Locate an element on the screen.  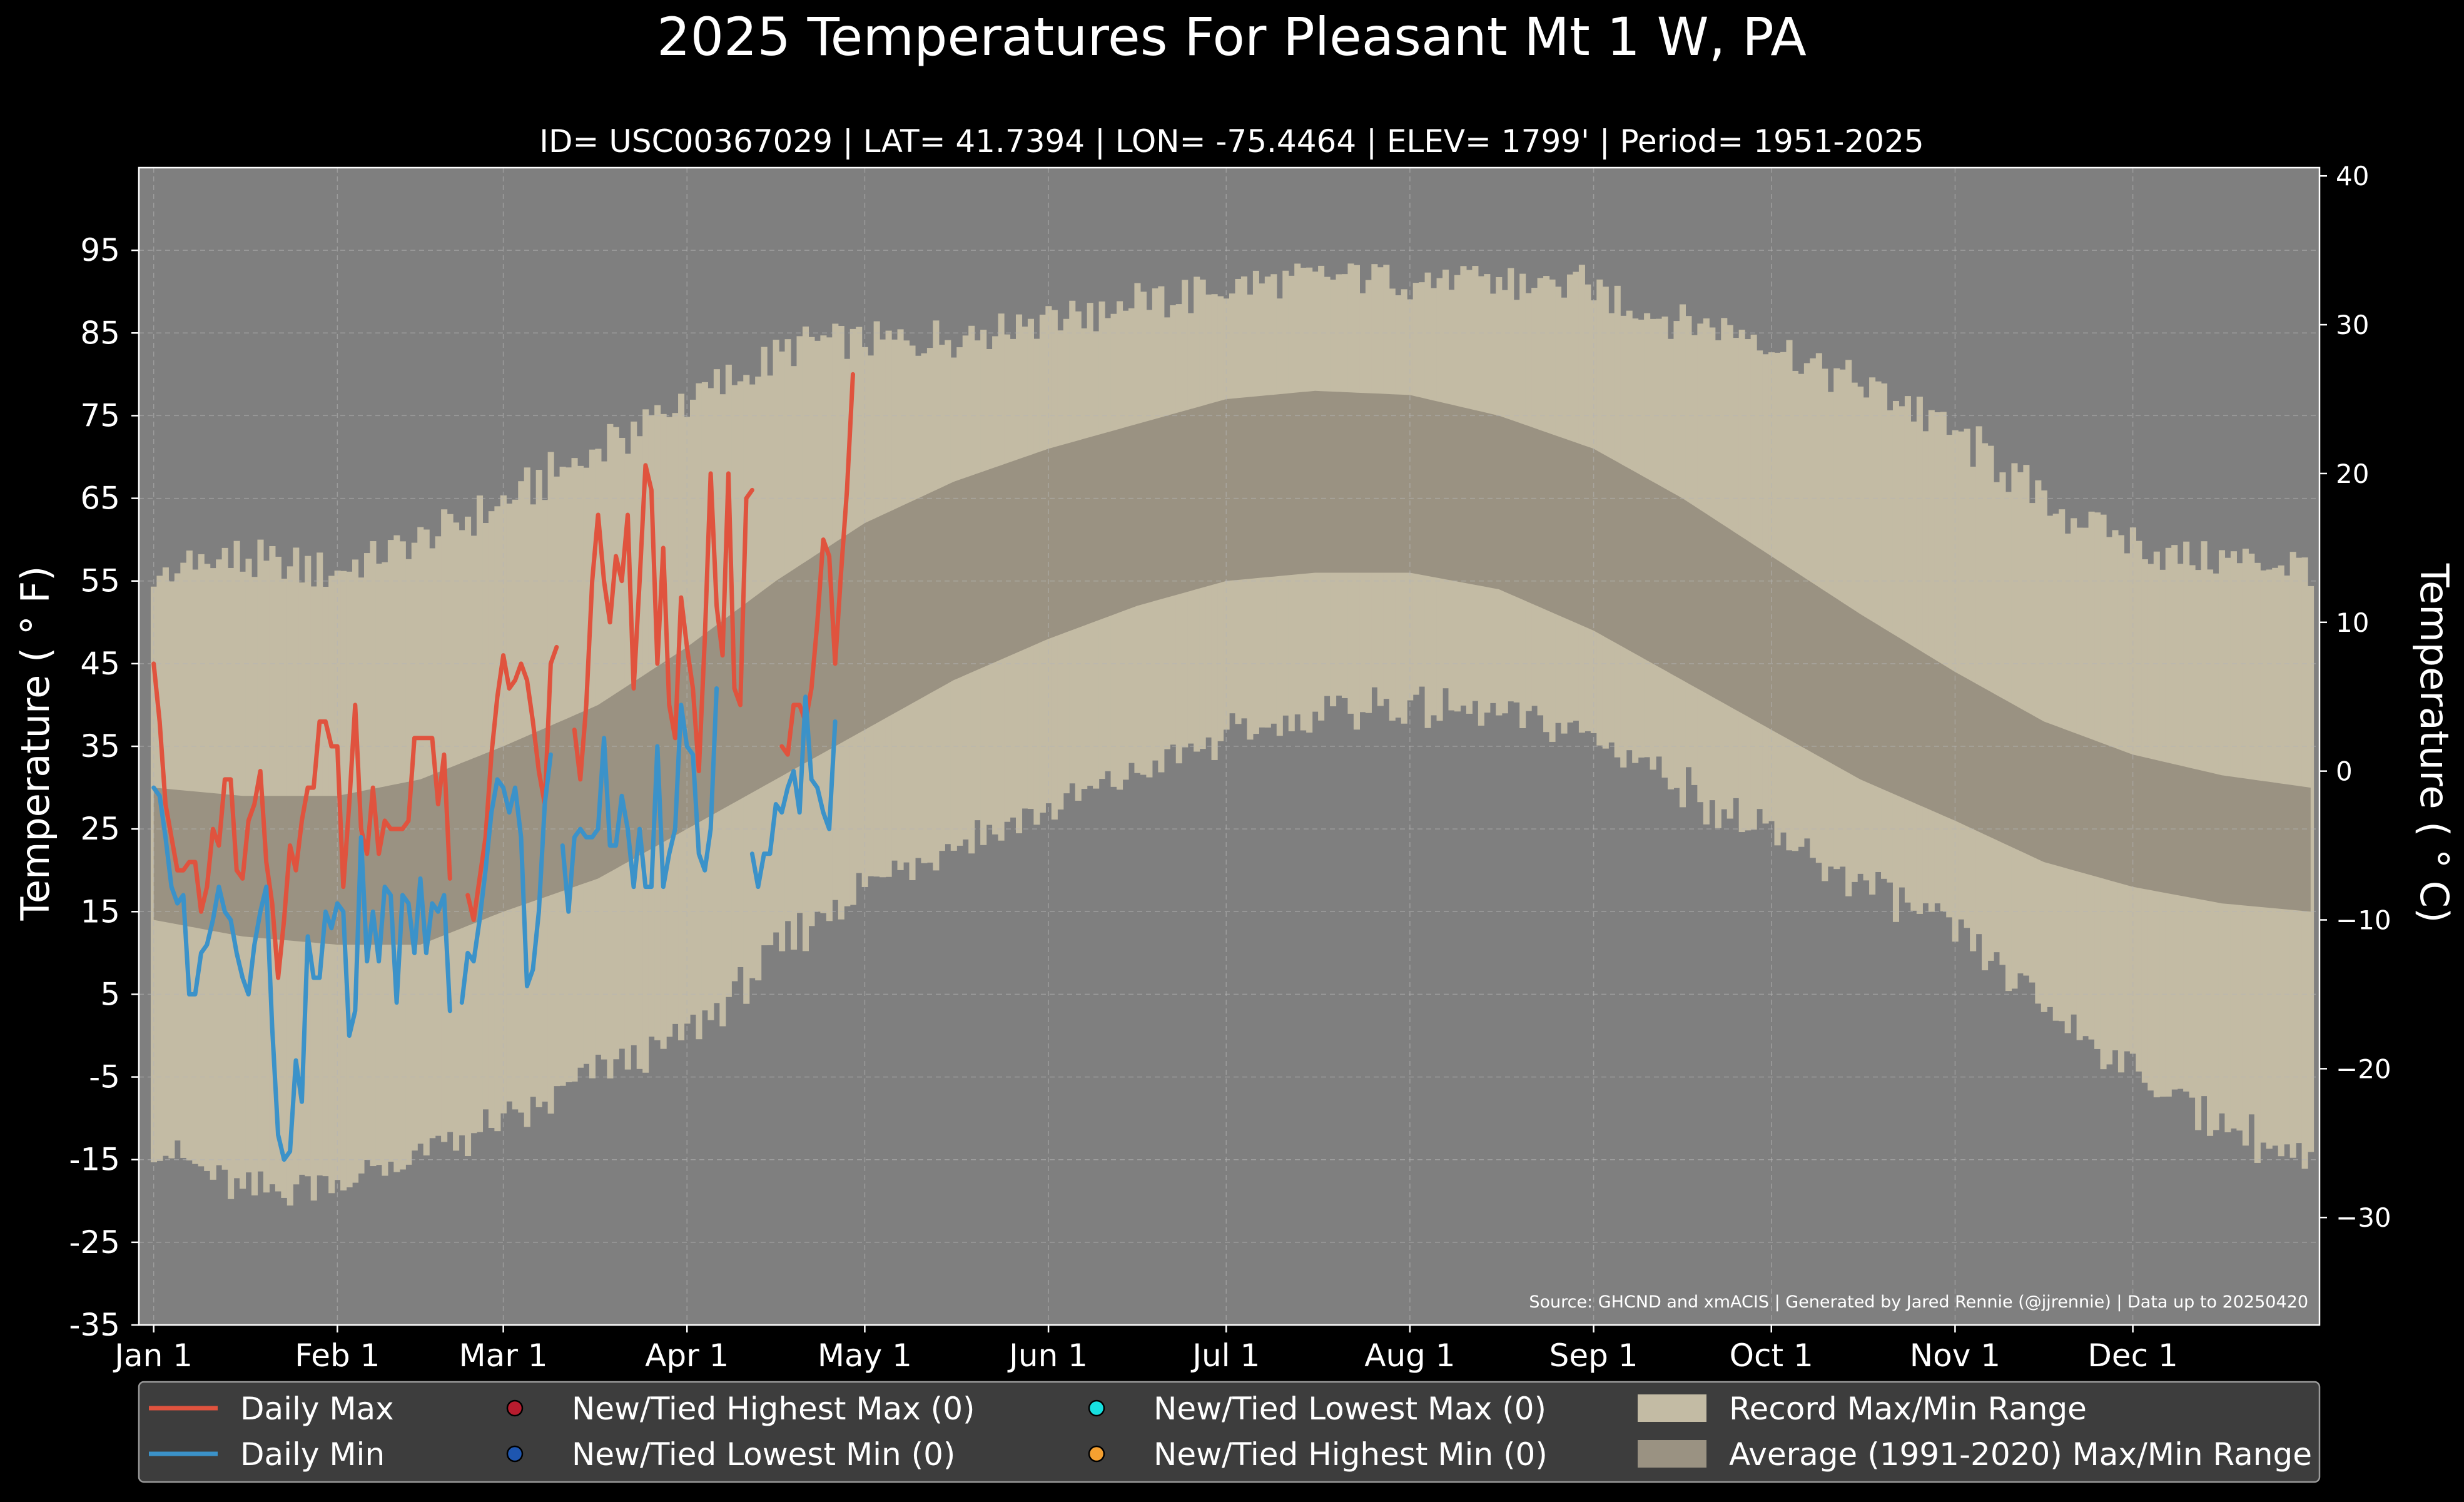
y-tick-label-left: -5 is located at coordinates (104, 1077).